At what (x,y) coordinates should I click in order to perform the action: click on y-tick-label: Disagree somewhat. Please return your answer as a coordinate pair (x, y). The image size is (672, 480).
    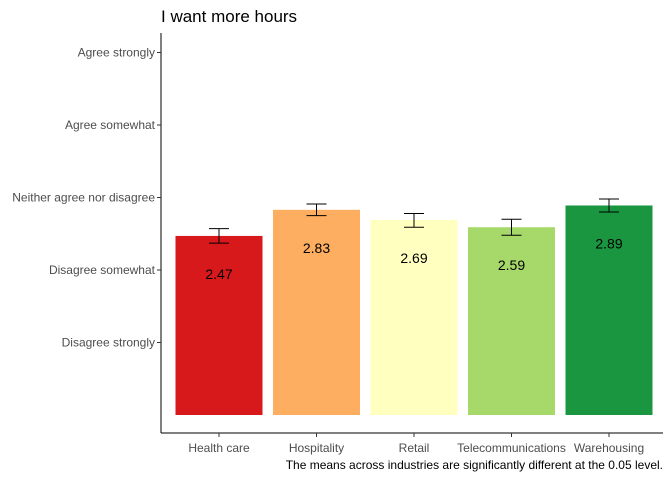
    Looking at the image, I should click on (102, 270).